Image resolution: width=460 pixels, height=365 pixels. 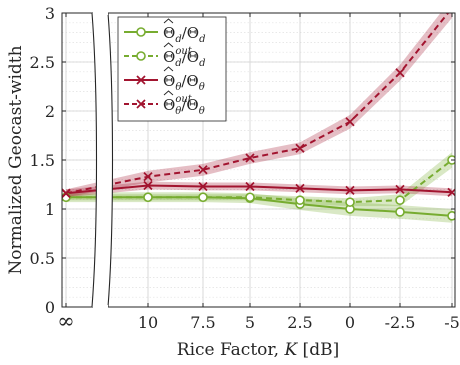 What do you see at coordinates (299, 322) in the screenshot?
I see `x-tick-label: 2.5` at bounding box center [299, 322].